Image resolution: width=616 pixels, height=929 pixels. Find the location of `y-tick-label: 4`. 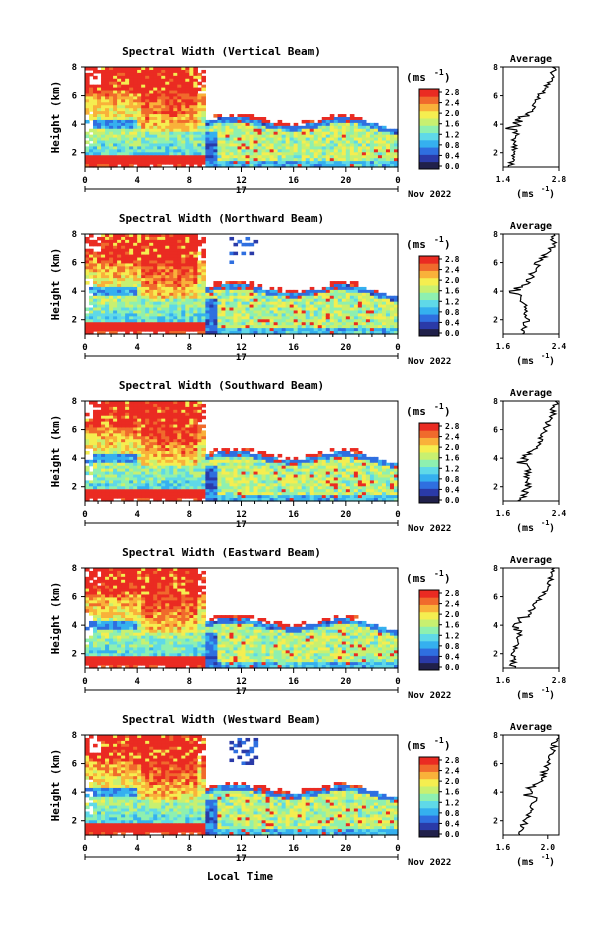

y-tick-label: 4 is located at coordinates (75, 626).